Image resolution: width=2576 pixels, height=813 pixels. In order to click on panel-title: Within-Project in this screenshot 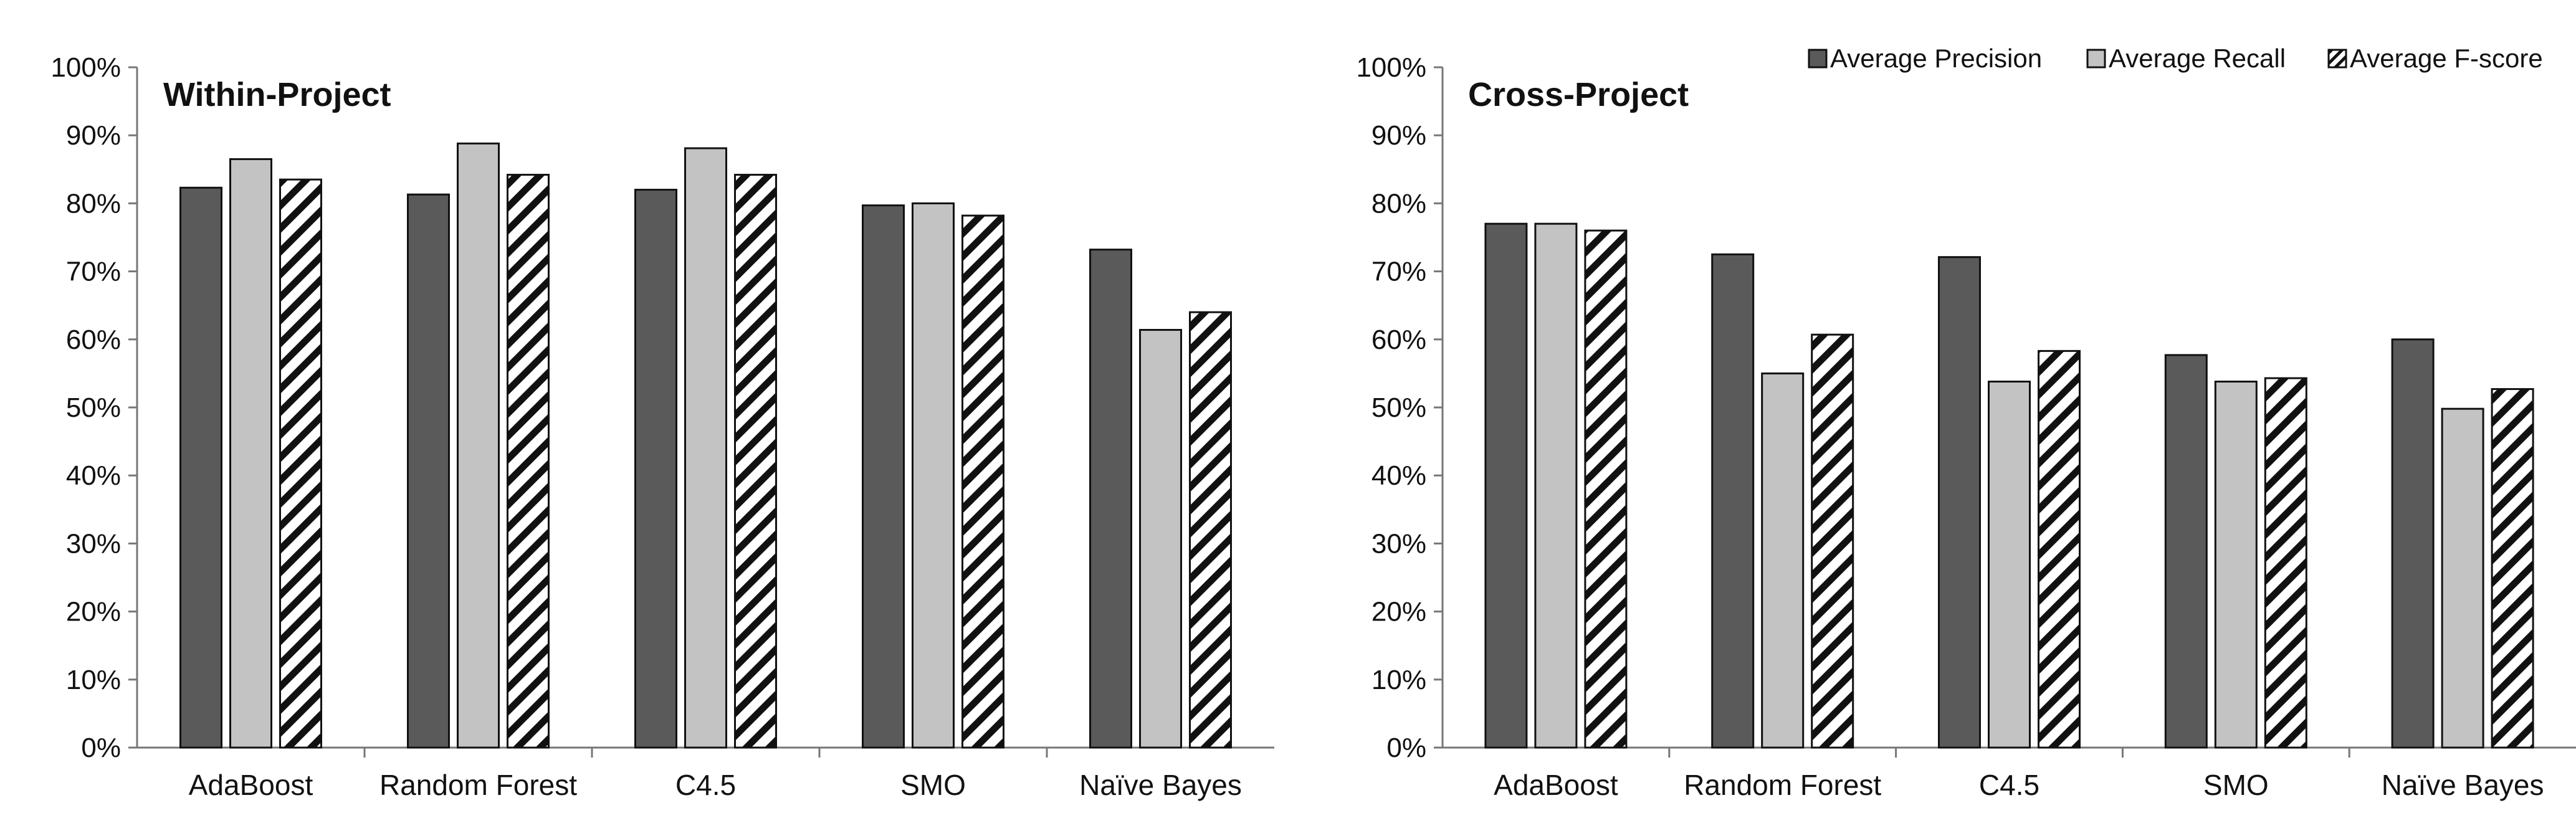, I will do `click(277, 94)`.